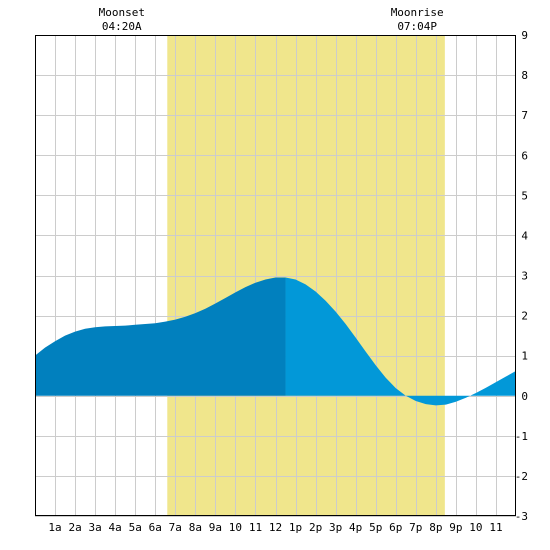 The image size is (550, 550). What do you see at coordinates (524, 115) in the screenshot?
I see `y-tick-label: 7` at bounding box center [524, 115].